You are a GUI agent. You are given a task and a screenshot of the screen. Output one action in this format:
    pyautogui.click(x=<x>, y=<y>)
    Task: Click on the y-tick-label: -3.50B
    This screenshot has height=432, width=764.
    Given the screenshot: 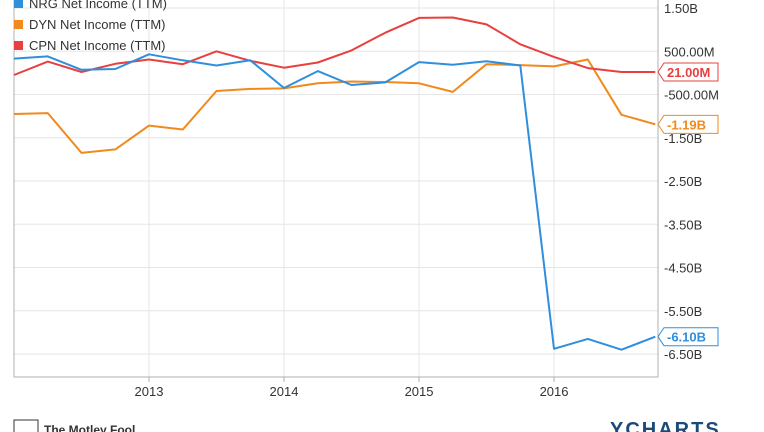 What is the action you would take?
    pyautogui.click(x=683, y=224)
    